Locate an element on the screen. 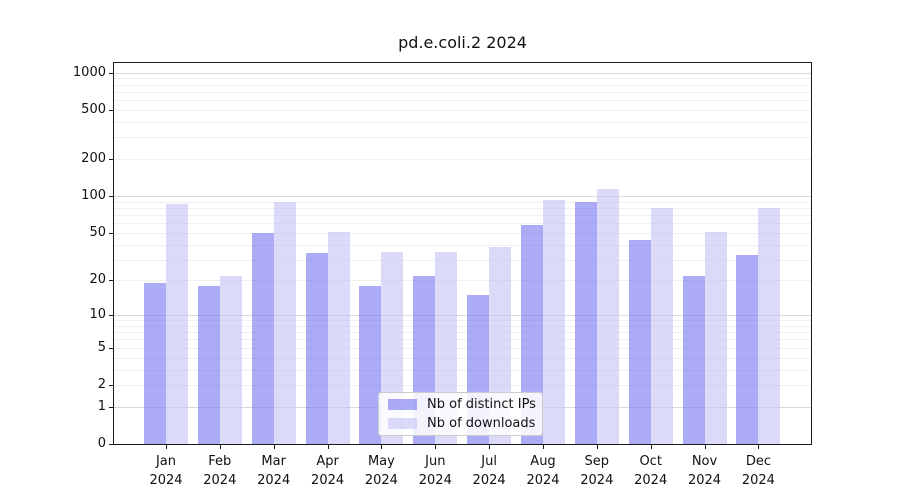 This screenshot has width=900, height=500. x-axis-tick-label: Sep 2024 is located at coordinates (597, 471).